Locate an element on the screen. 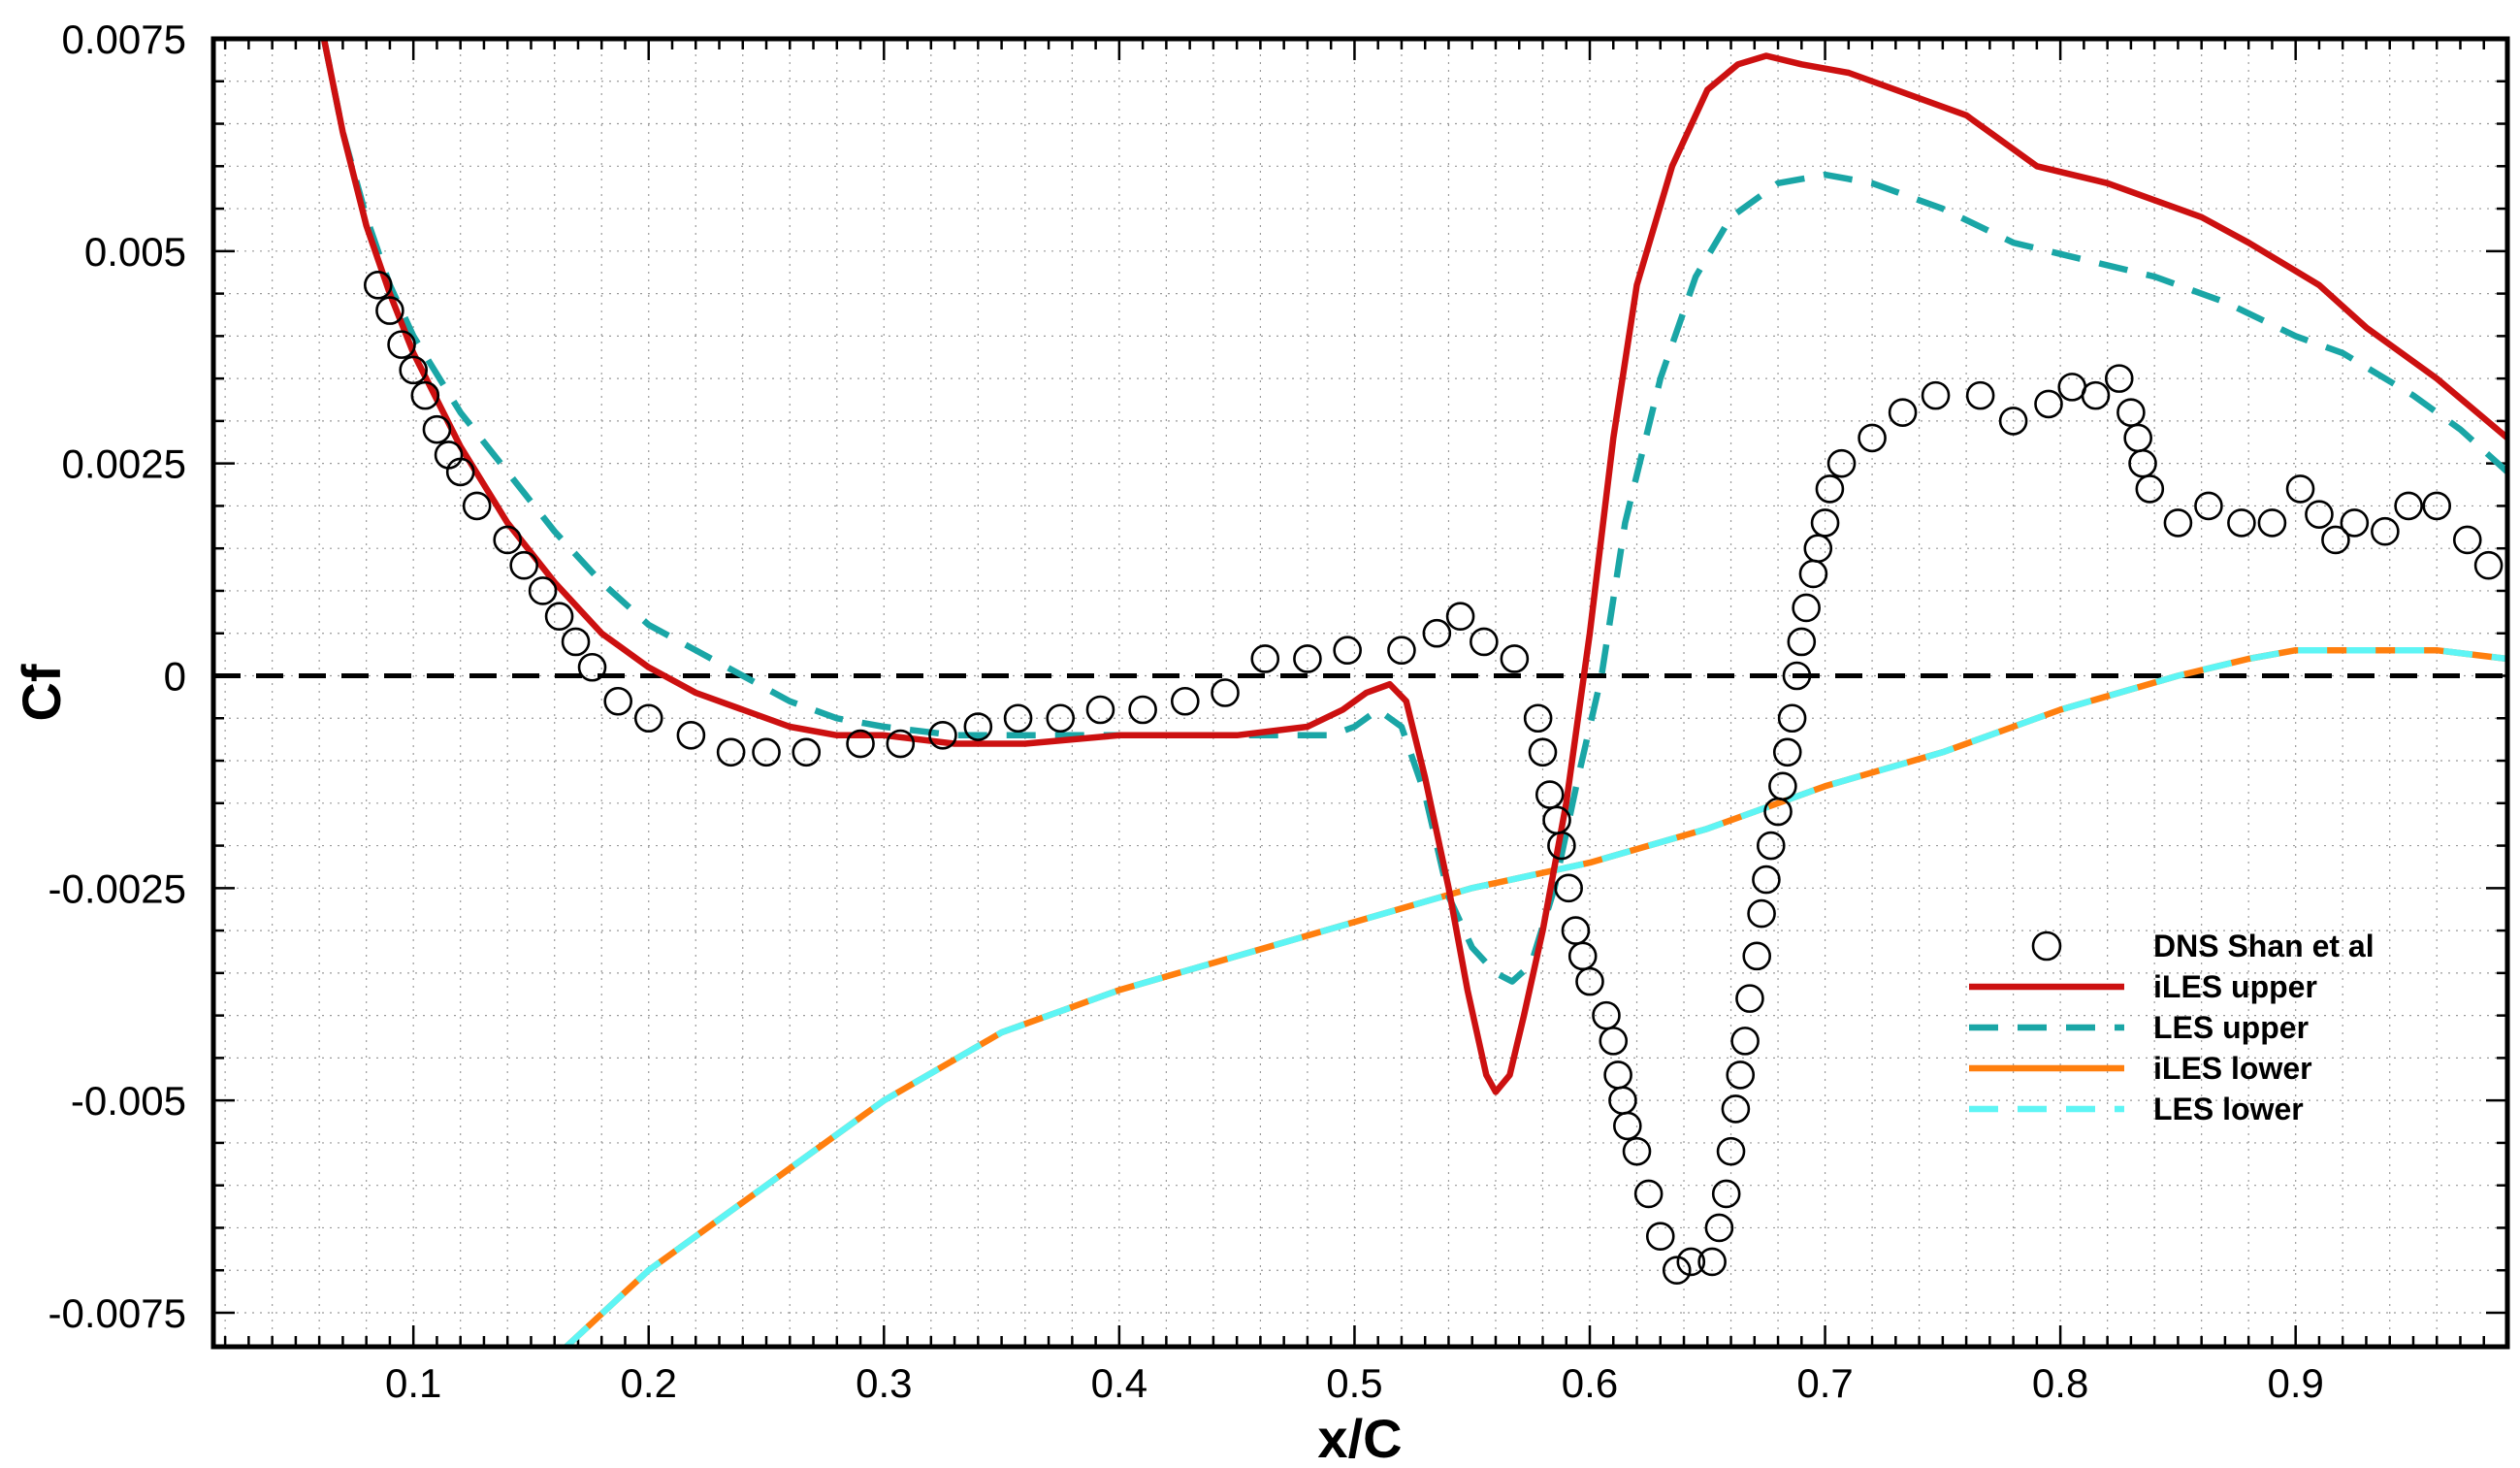  x-tick-label: 0.8 is located at coordinates (2060, 1383).